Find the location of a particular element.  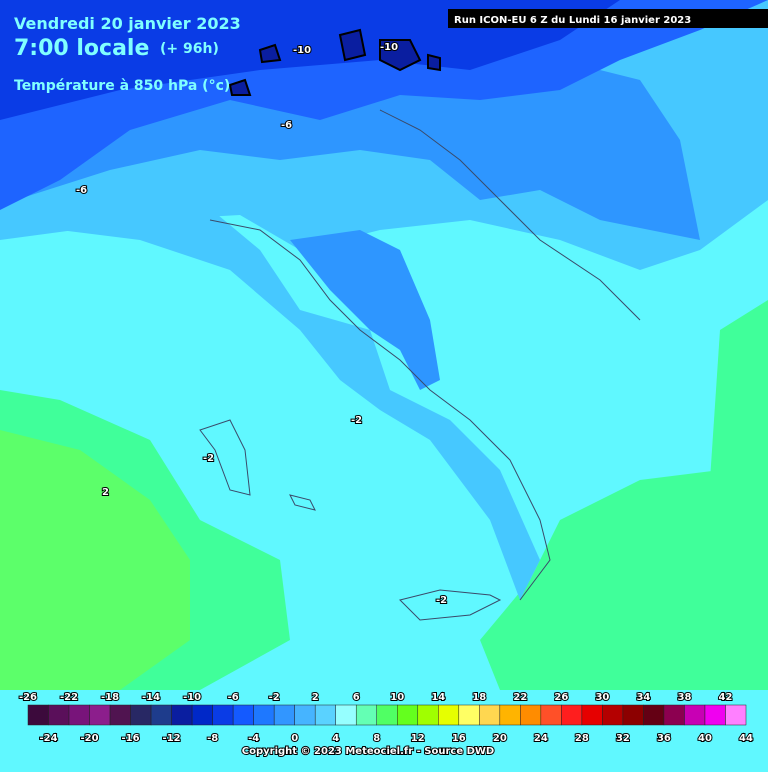

colorbar-label: 34 is located at coordinates (643, 697).